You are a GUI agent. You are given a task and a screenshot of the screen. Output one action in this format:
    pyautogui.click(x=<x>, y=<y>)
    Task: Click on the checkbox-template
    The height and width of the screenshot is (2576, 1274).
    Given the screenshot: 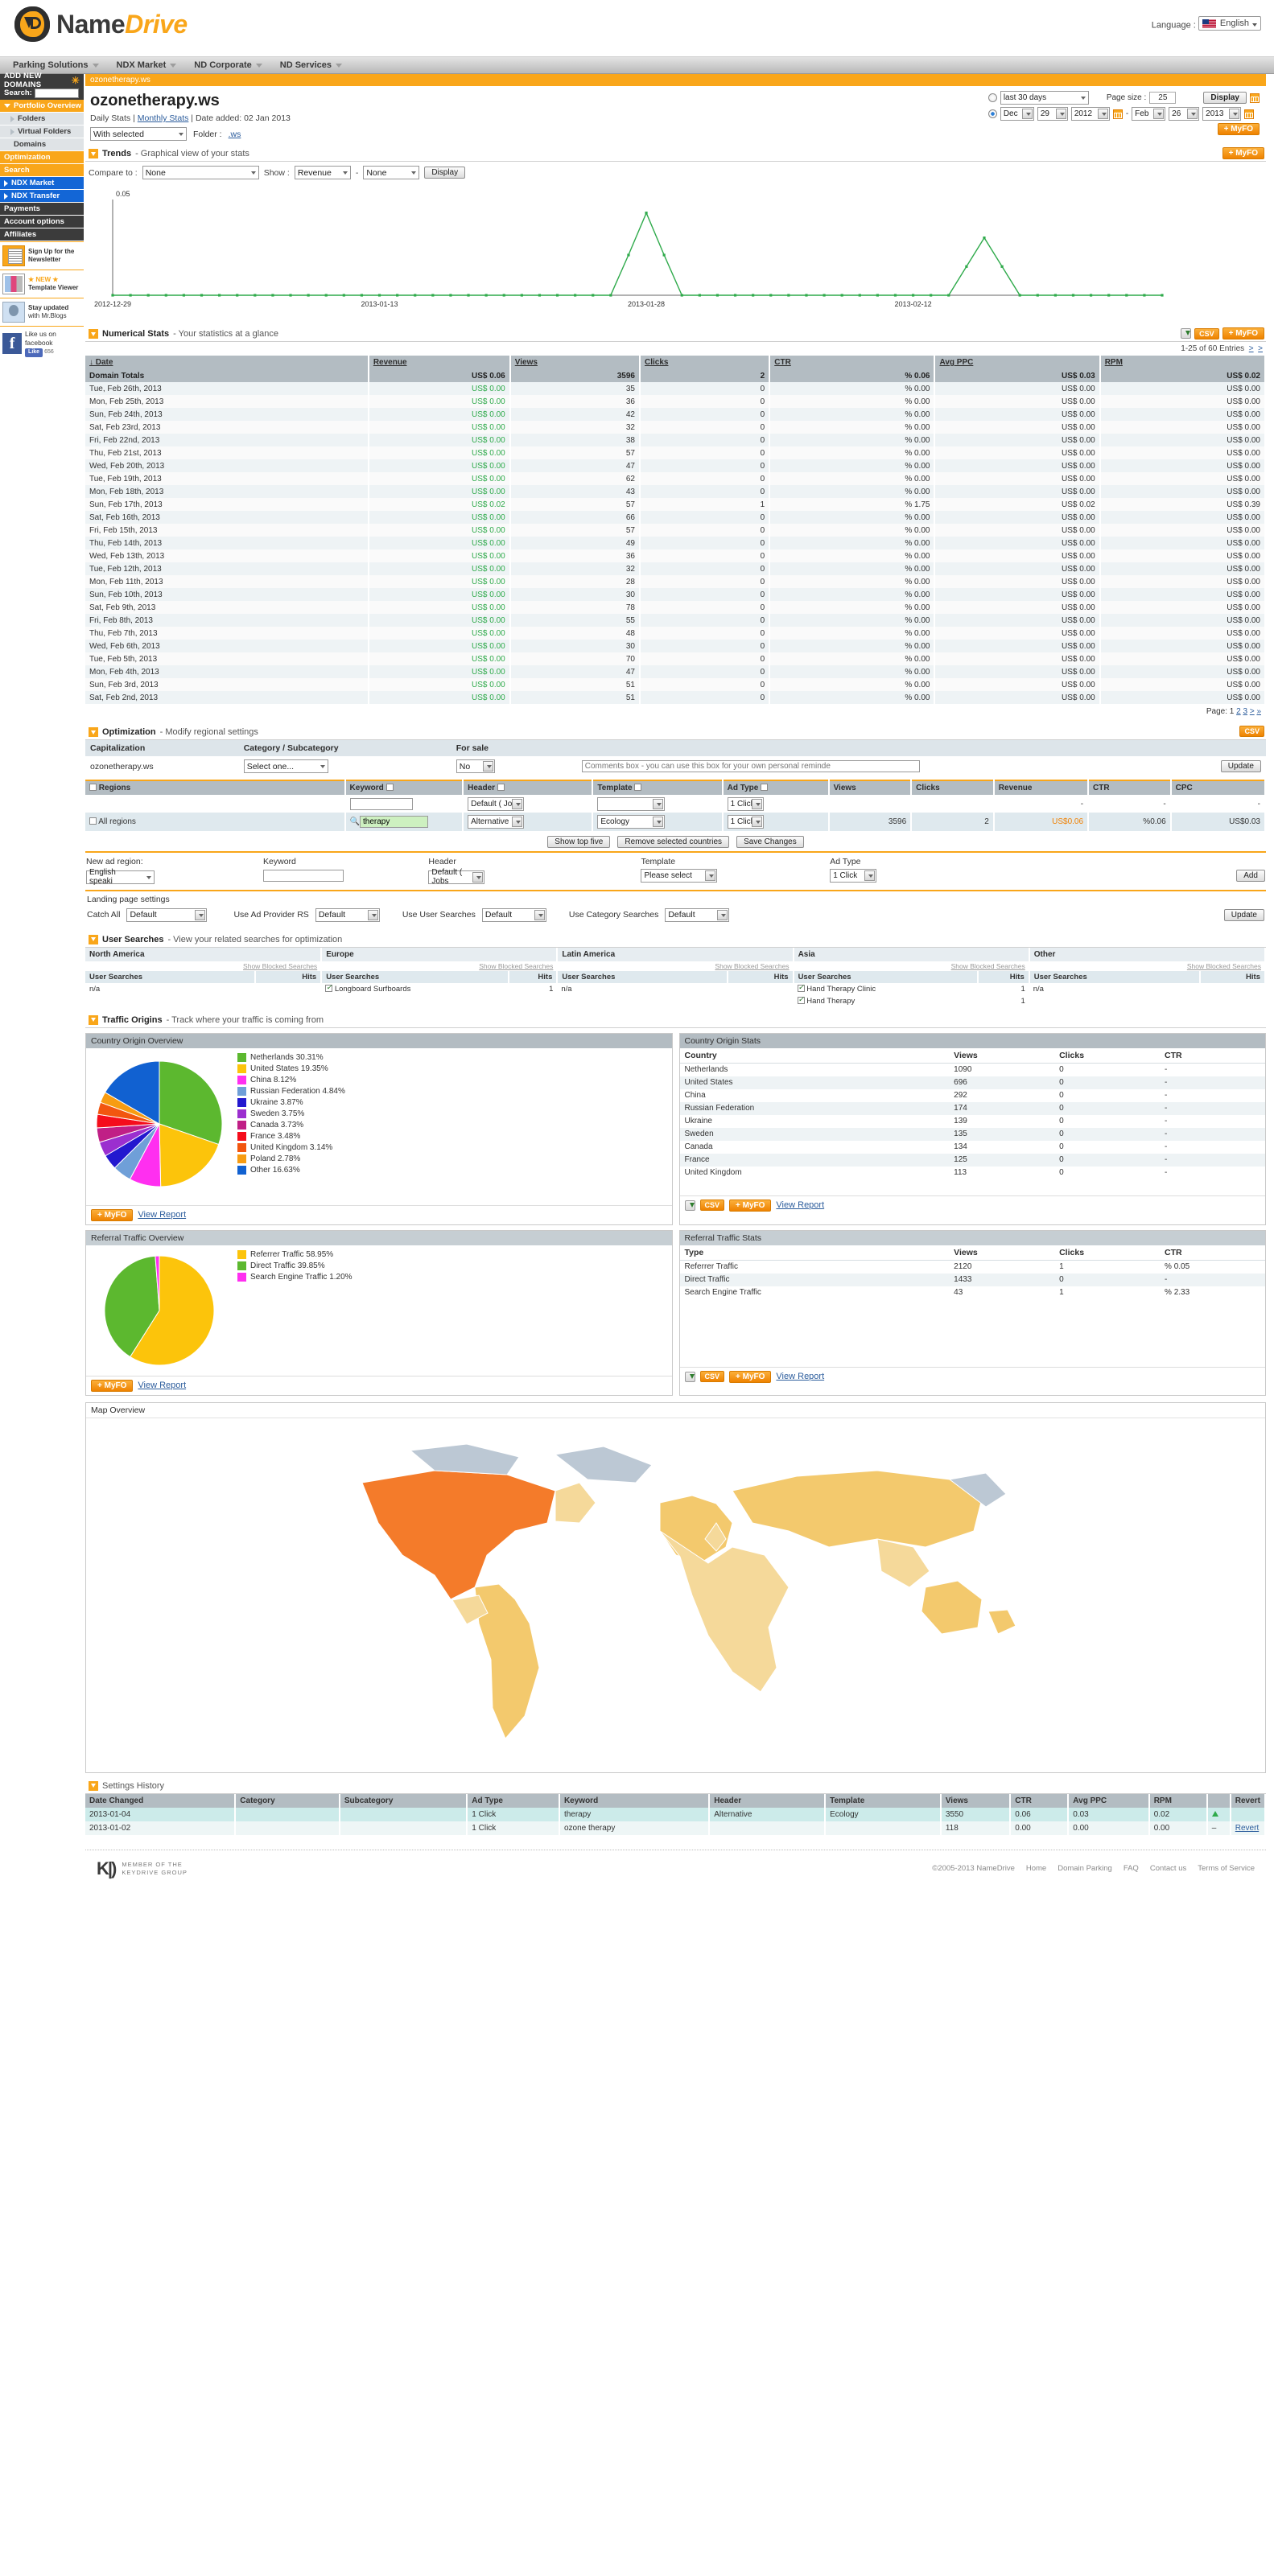 What is the action you would take?
    pyautogui.click(x=638, y=787)
    